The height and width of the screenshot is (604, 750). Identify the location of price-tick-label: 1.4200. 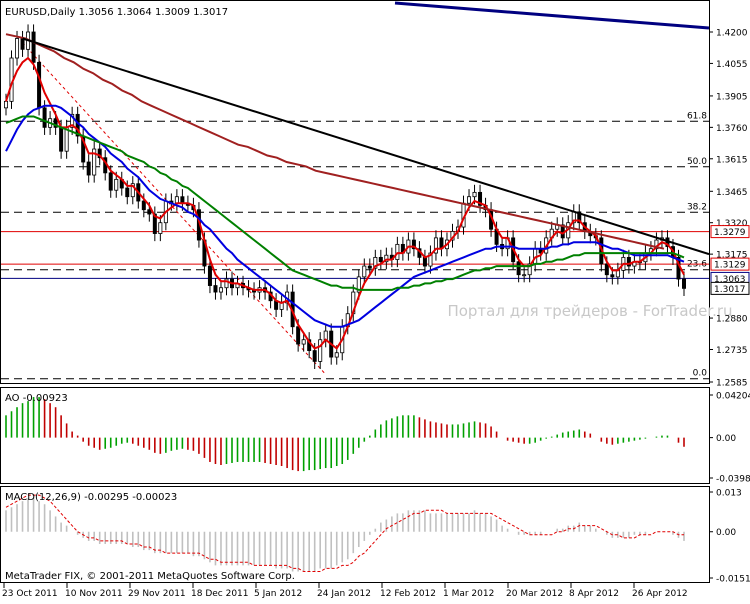
(732, 34).